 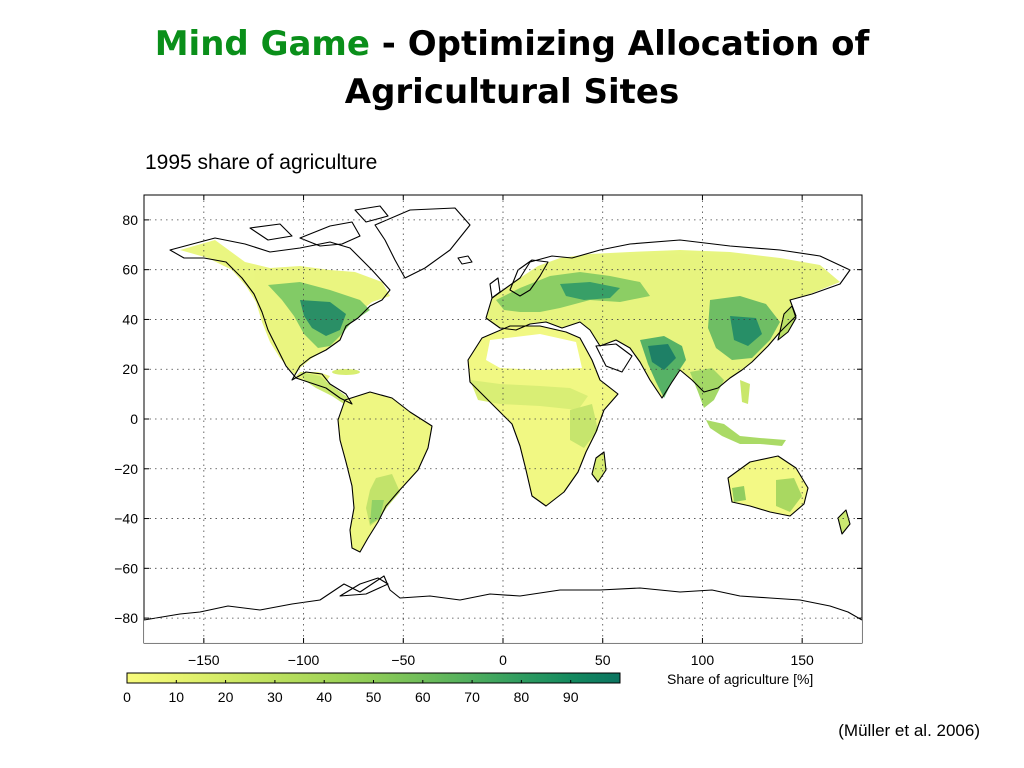 What do you see at coordinates (503, 660) in the screenshot?
I see `x-tick-label: 0` at bounding box center [503, 660].